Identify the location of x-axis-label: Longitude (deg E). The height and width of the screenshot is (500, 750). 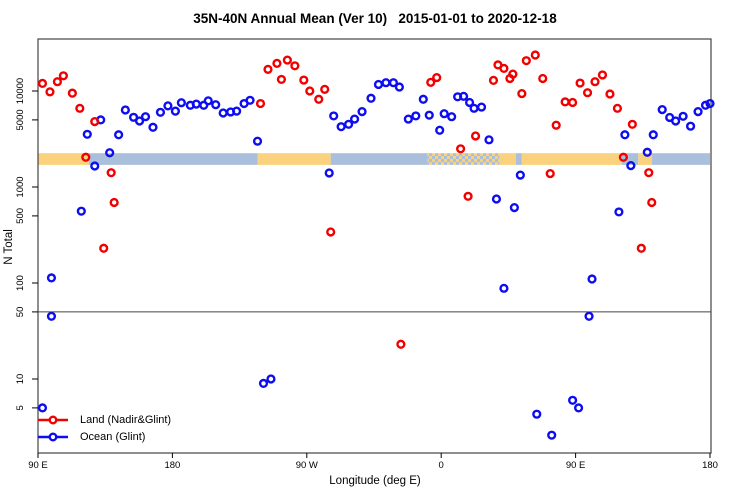
(375, 481).